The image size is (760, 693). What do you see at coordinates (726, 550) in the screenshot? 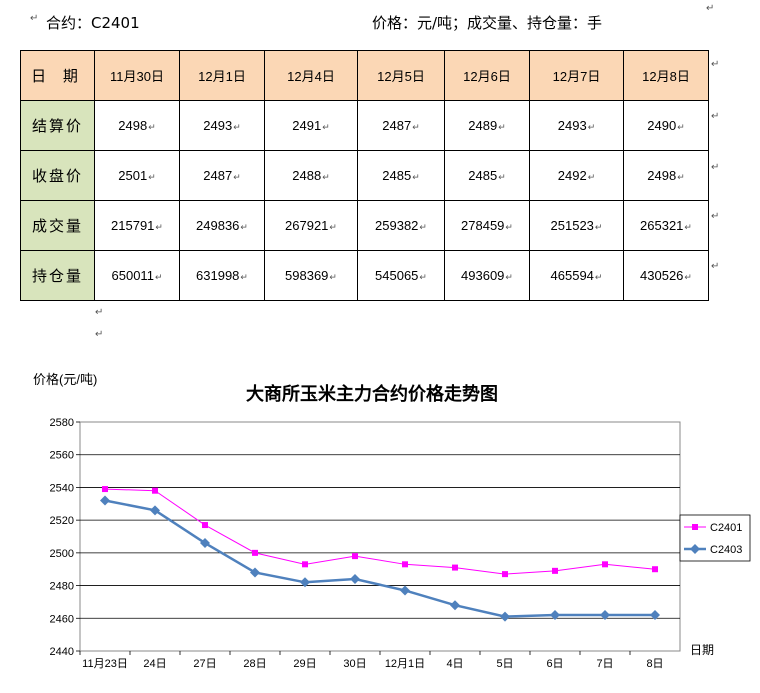
I see `legend-label-C2403: C2403` at bounding box center [726, 550].